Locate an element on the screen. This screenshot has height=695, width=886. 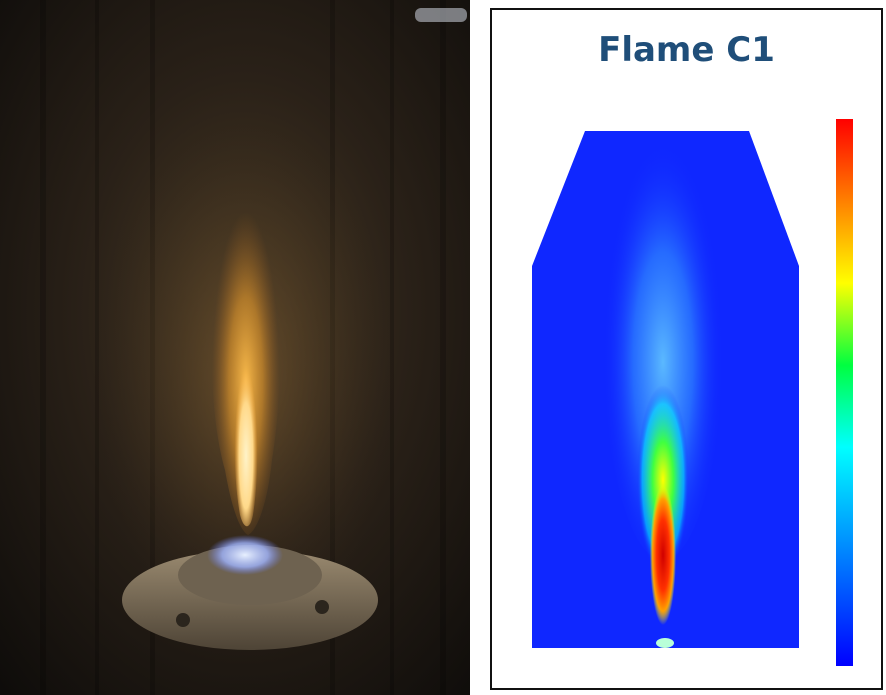
plume-core is located at coordinates (663, 555).